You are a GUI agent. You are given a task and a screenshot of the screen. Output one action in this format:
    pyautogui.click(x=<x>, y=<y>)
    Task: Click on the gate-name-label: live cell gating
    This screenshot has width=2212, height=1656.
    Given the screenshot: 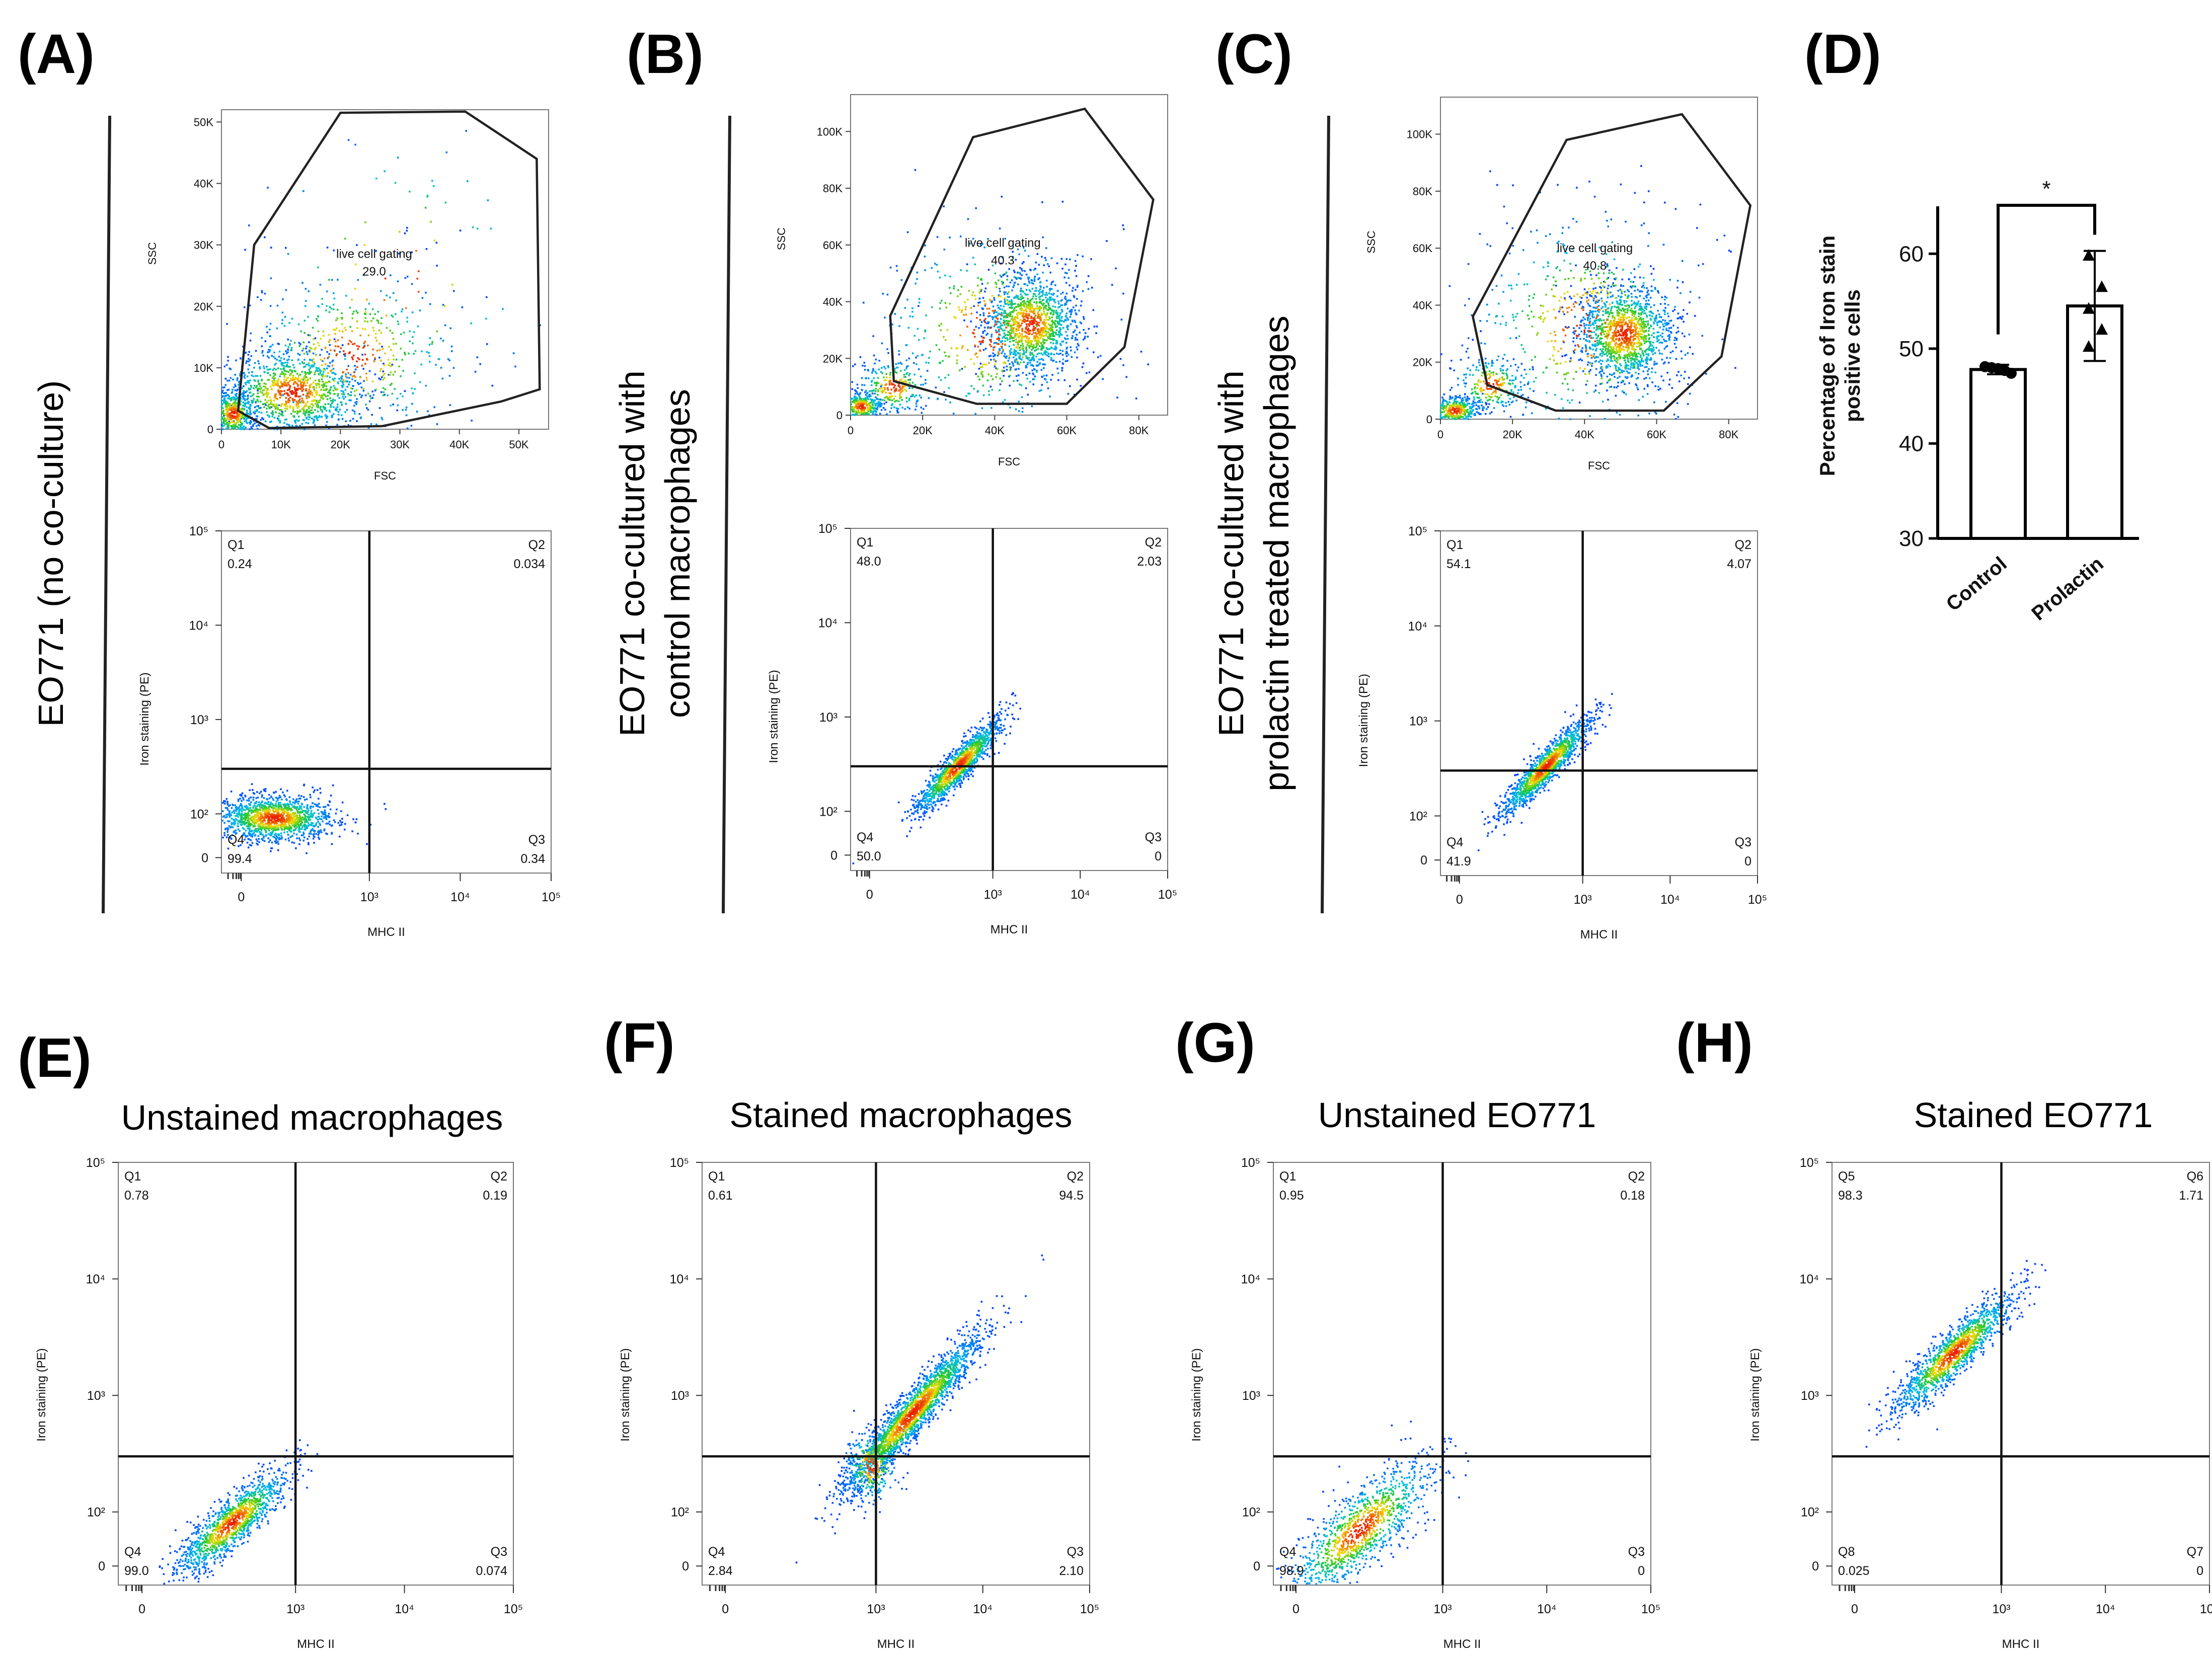 What is the action you would take?
    pyautogui.click(x=374, y=255)
    